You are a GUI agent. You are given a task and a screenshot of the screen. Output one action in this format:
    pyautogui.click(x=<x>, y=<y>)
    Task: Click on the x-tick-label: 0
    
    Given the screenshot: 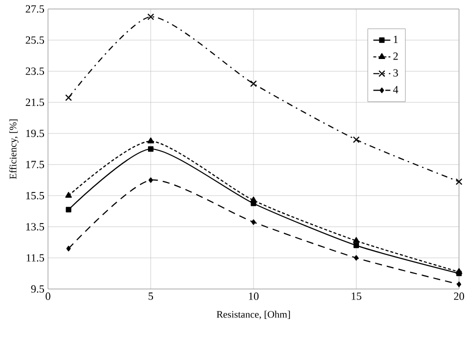 What is the action you would take?
    pyautogui.click(x=48, y=296)
    